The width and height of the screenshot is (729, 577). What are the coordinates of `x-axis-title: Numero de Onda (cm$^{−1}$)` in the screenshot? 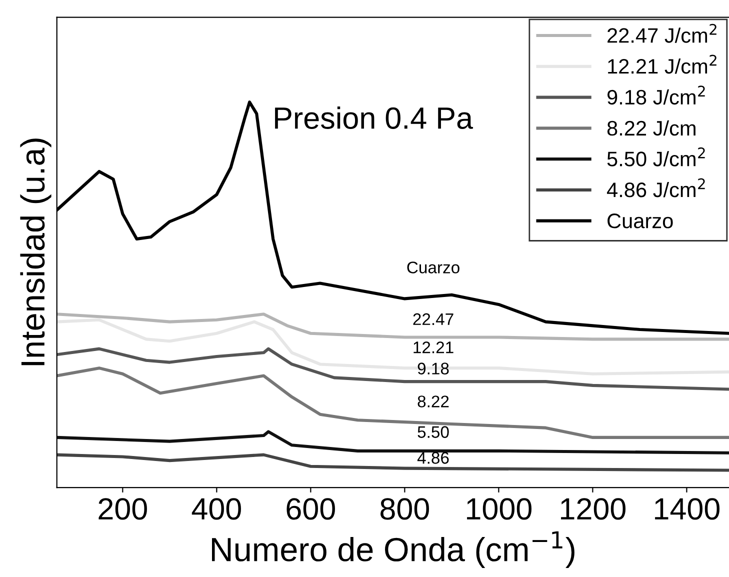 It's located at (393, 549).